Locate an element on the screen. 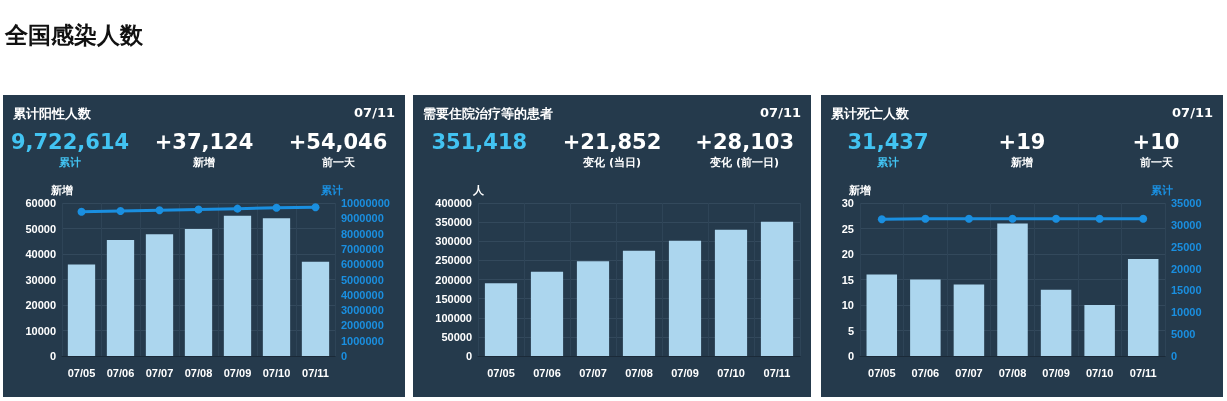  text: 累计 is located at coordinates (70, 163).